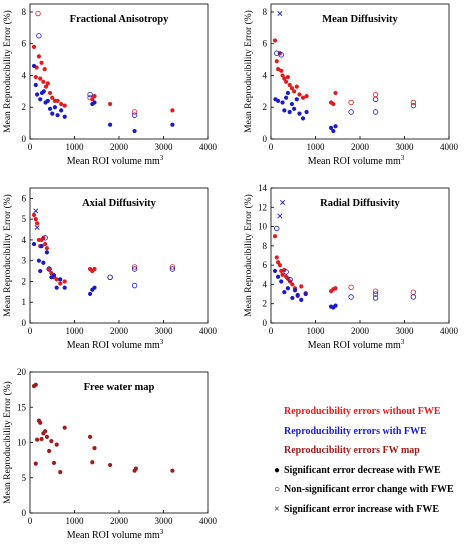 This screenshot has width=474, height=554. Describe the element at coordinates (277, 470) in the screenshot. I see `filled-circle-icon: ●` at that location.